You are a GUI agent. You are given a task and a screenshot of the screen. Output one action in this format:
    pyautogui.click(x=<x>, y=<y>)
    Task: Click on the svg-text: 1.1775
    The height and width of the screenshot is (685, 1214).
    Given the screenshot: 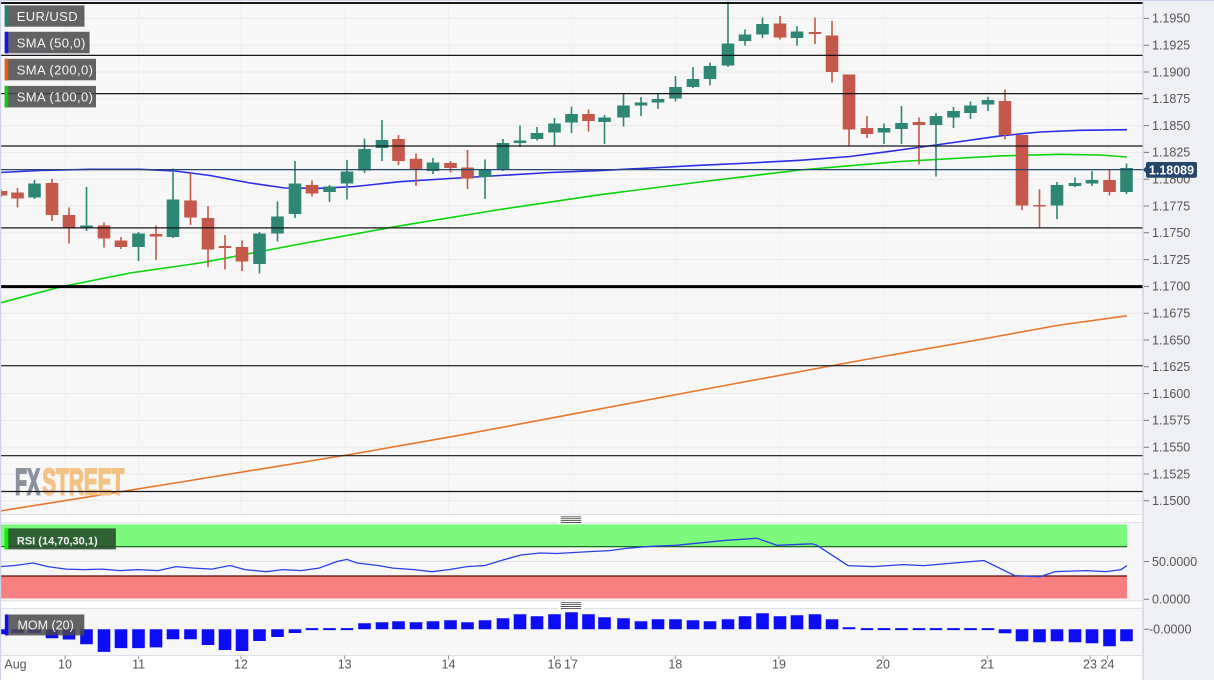 What is the action you would take?
    pyautogui.click(x=1171, y=206)
    